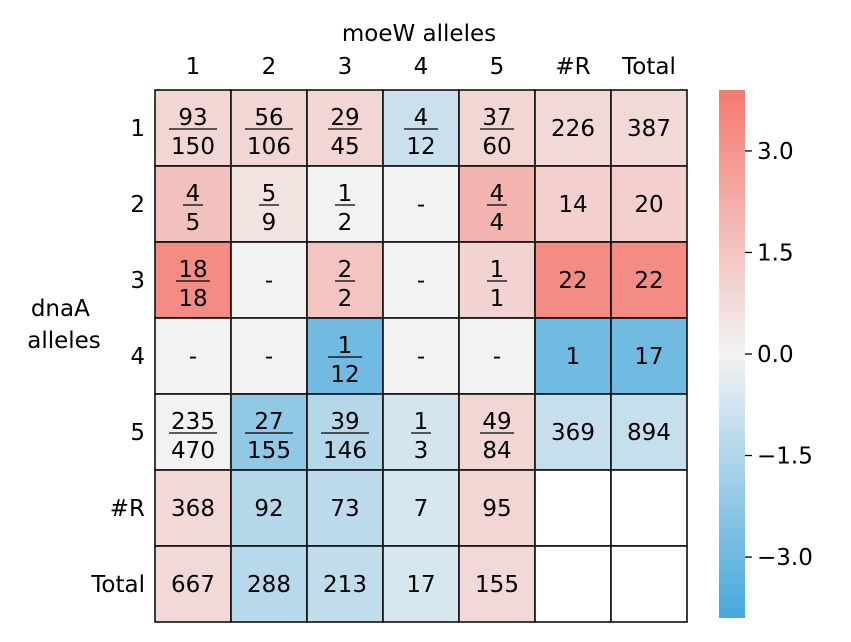  Describe the element at coordinates (192, 118) in the screenshot. I see `cell-numerator: 93` at that location.